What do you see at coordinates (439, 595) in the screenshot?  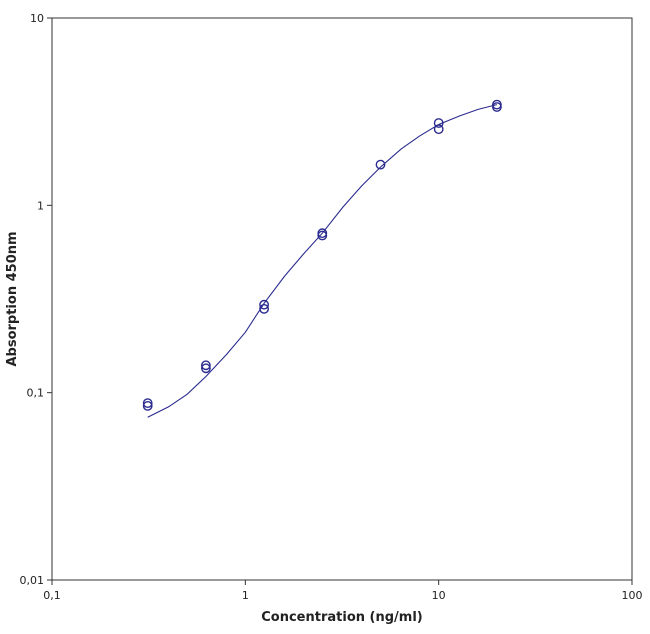 I see `x-tick-label: 10` at bounding box center [439, 595].